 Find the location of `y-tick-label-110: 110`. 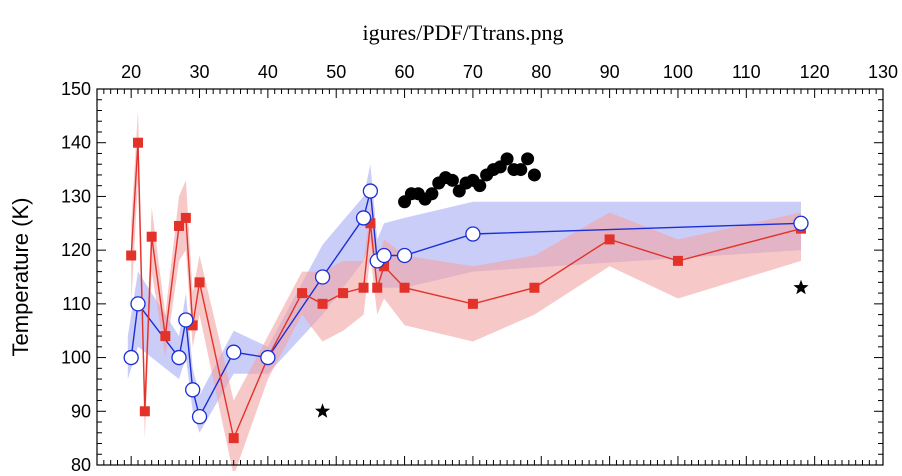

y-tick-label-110: 110 is located at coordinates (76, 304).